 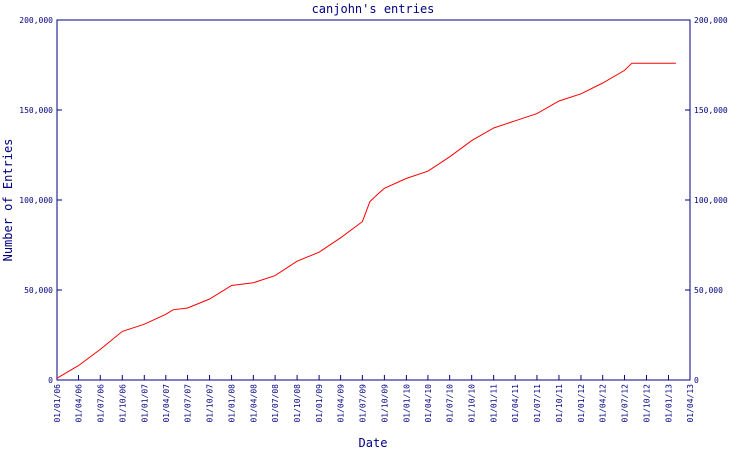 I want to click on y2-tick-label: 200,000, so click(x=711, y=20).